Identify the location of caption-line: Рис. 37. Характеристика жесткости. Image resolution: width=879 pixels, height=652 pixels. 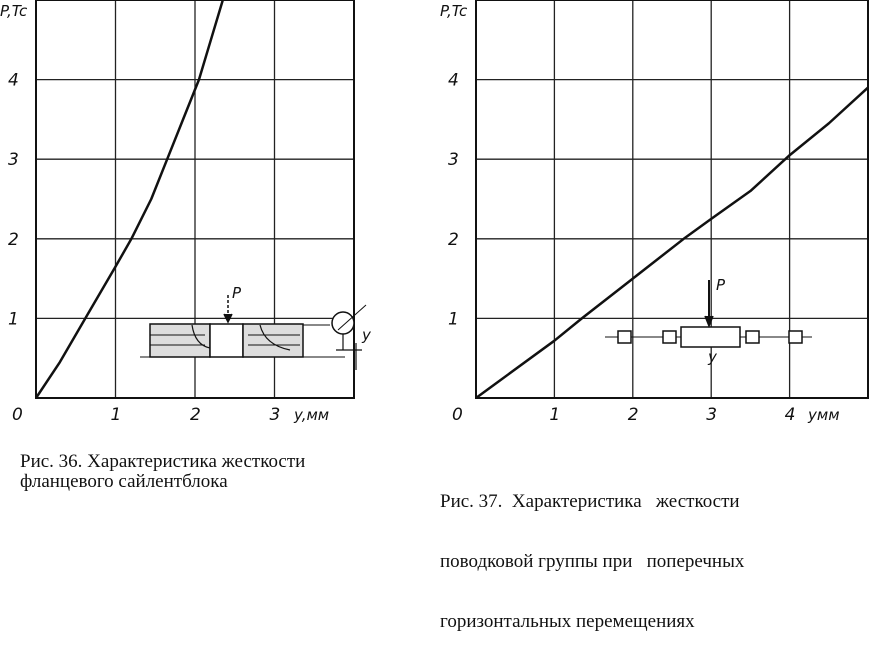
(590, 501).